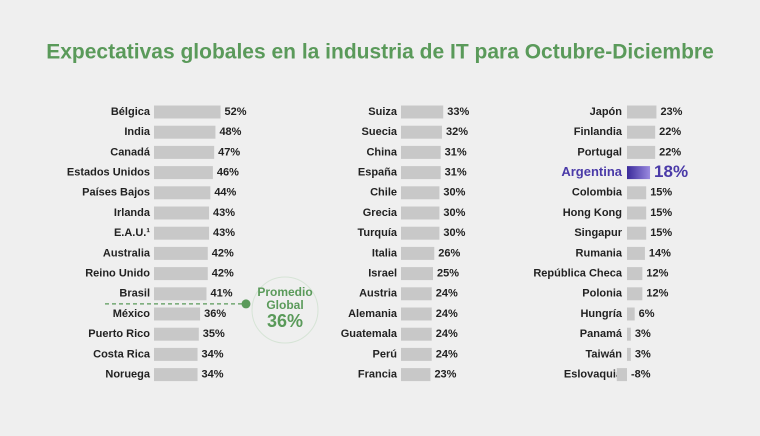 The image size is (760, 436). I want to click on category-label: Costa Rica, so click(122, 354).